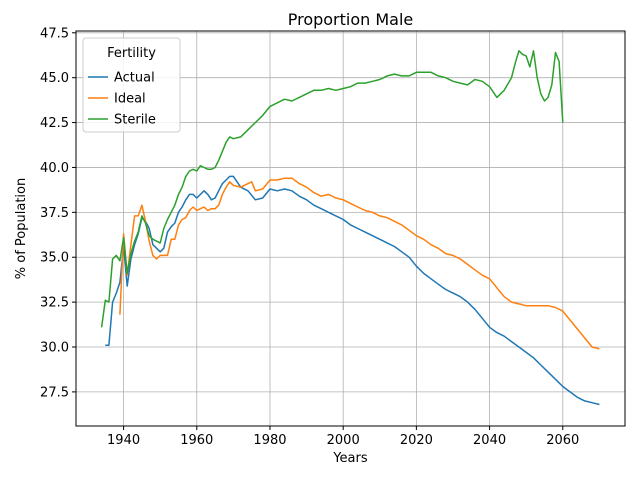 The height and width of the screenshot is (480, 640). Describe the element at coordinates (343, 440) in the screenshot. I see `x-tick-label: 2000` at that location.